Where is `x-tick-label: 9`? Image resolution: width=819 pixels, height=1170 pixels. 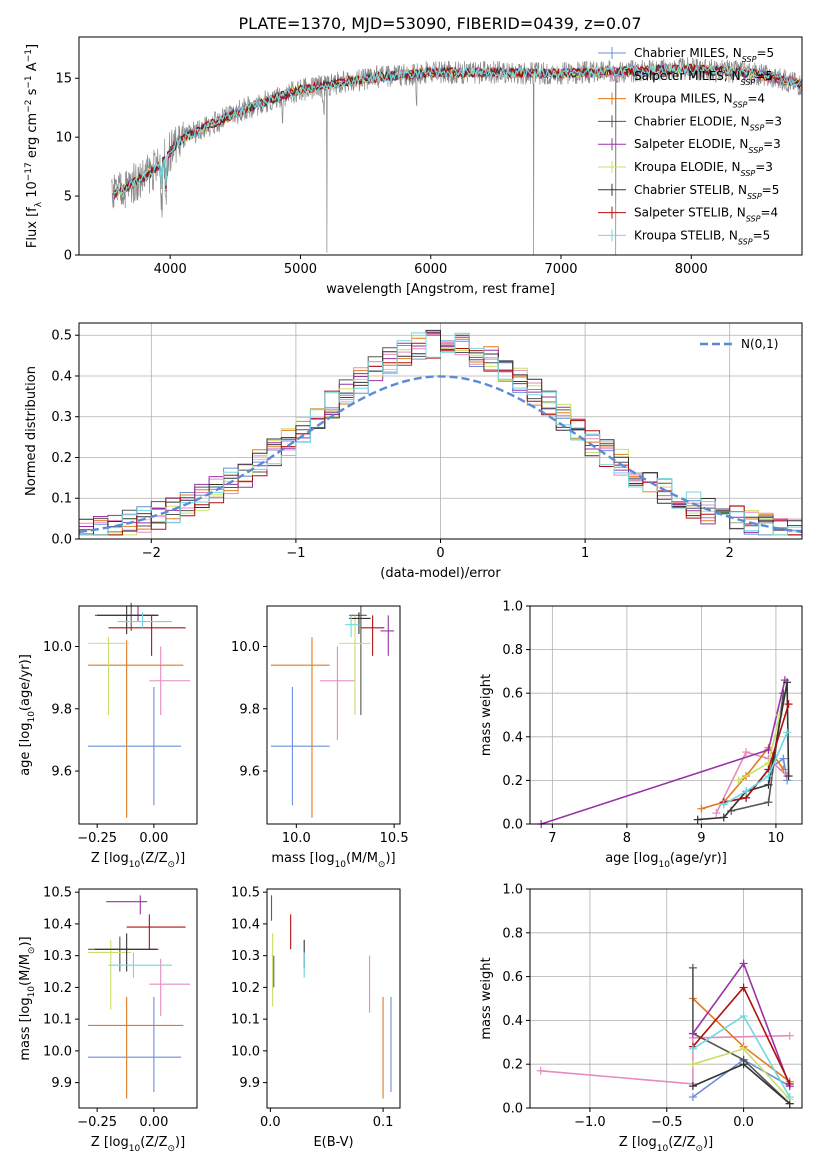 x-tick-label: 9 is located at coordinates (701, 838).